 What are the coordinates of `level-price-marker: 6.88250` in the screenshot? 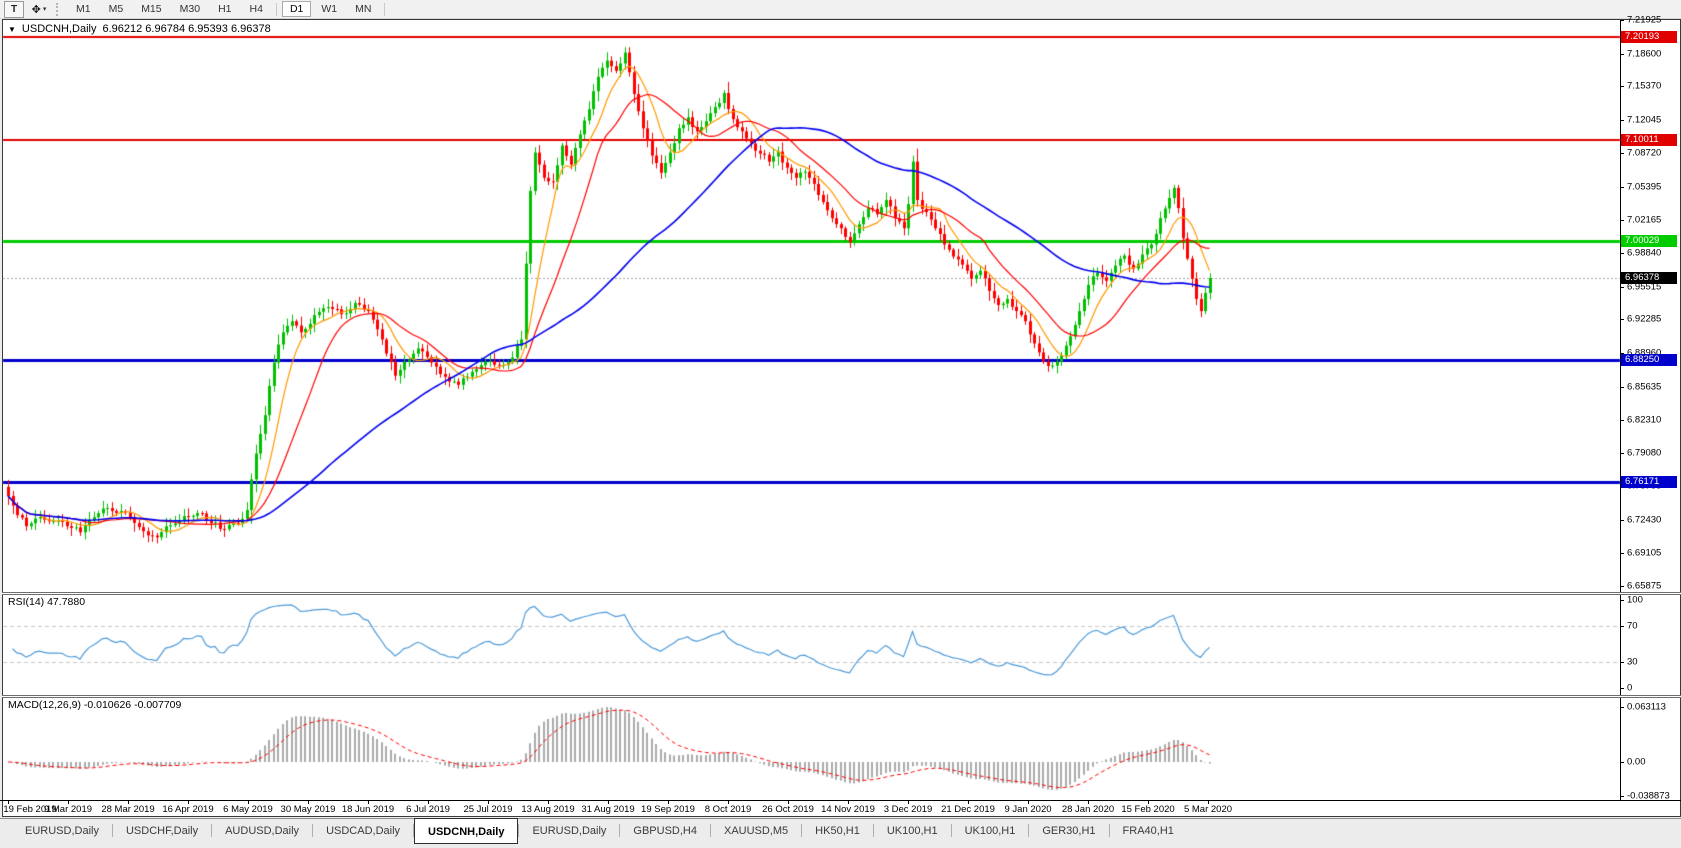 It's located at (1649, 360).